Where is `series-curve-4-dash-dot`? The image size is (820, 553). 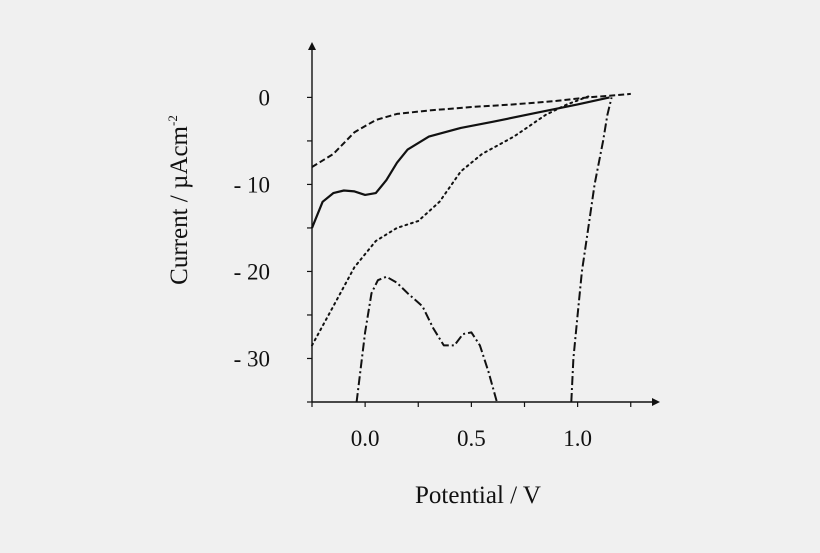 series-curve-4-dash-dot is located at coordinates (426, 339).